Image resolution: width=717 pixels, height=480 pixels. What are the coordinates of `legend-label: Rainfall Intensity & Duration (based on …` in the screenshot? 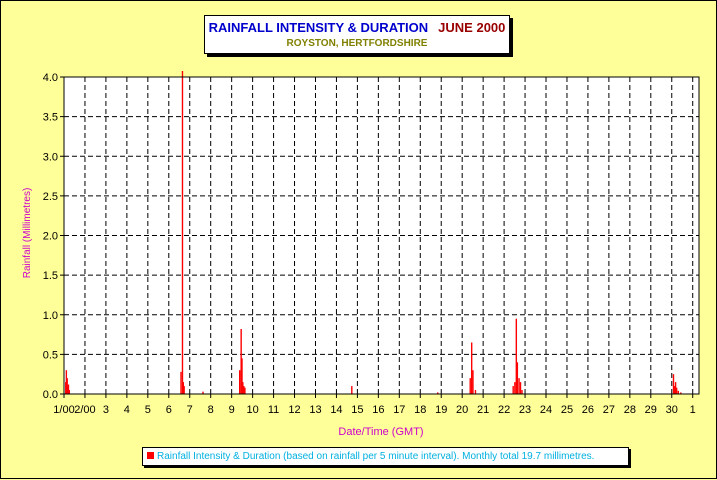 It's located at (376, 456).